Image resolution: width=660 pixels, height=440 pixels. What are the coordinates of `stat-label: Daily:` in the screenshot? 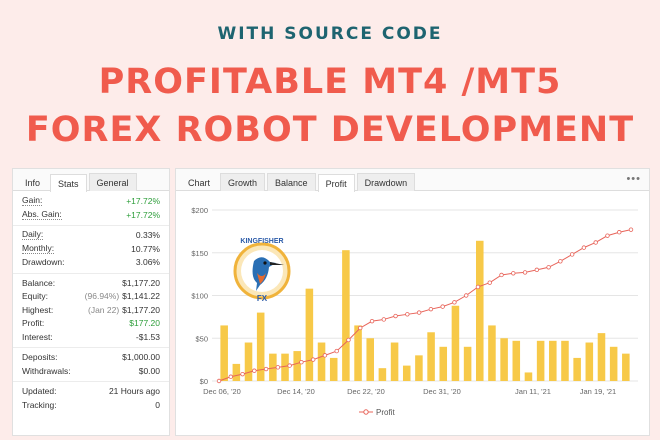 It's located at (33, 234).